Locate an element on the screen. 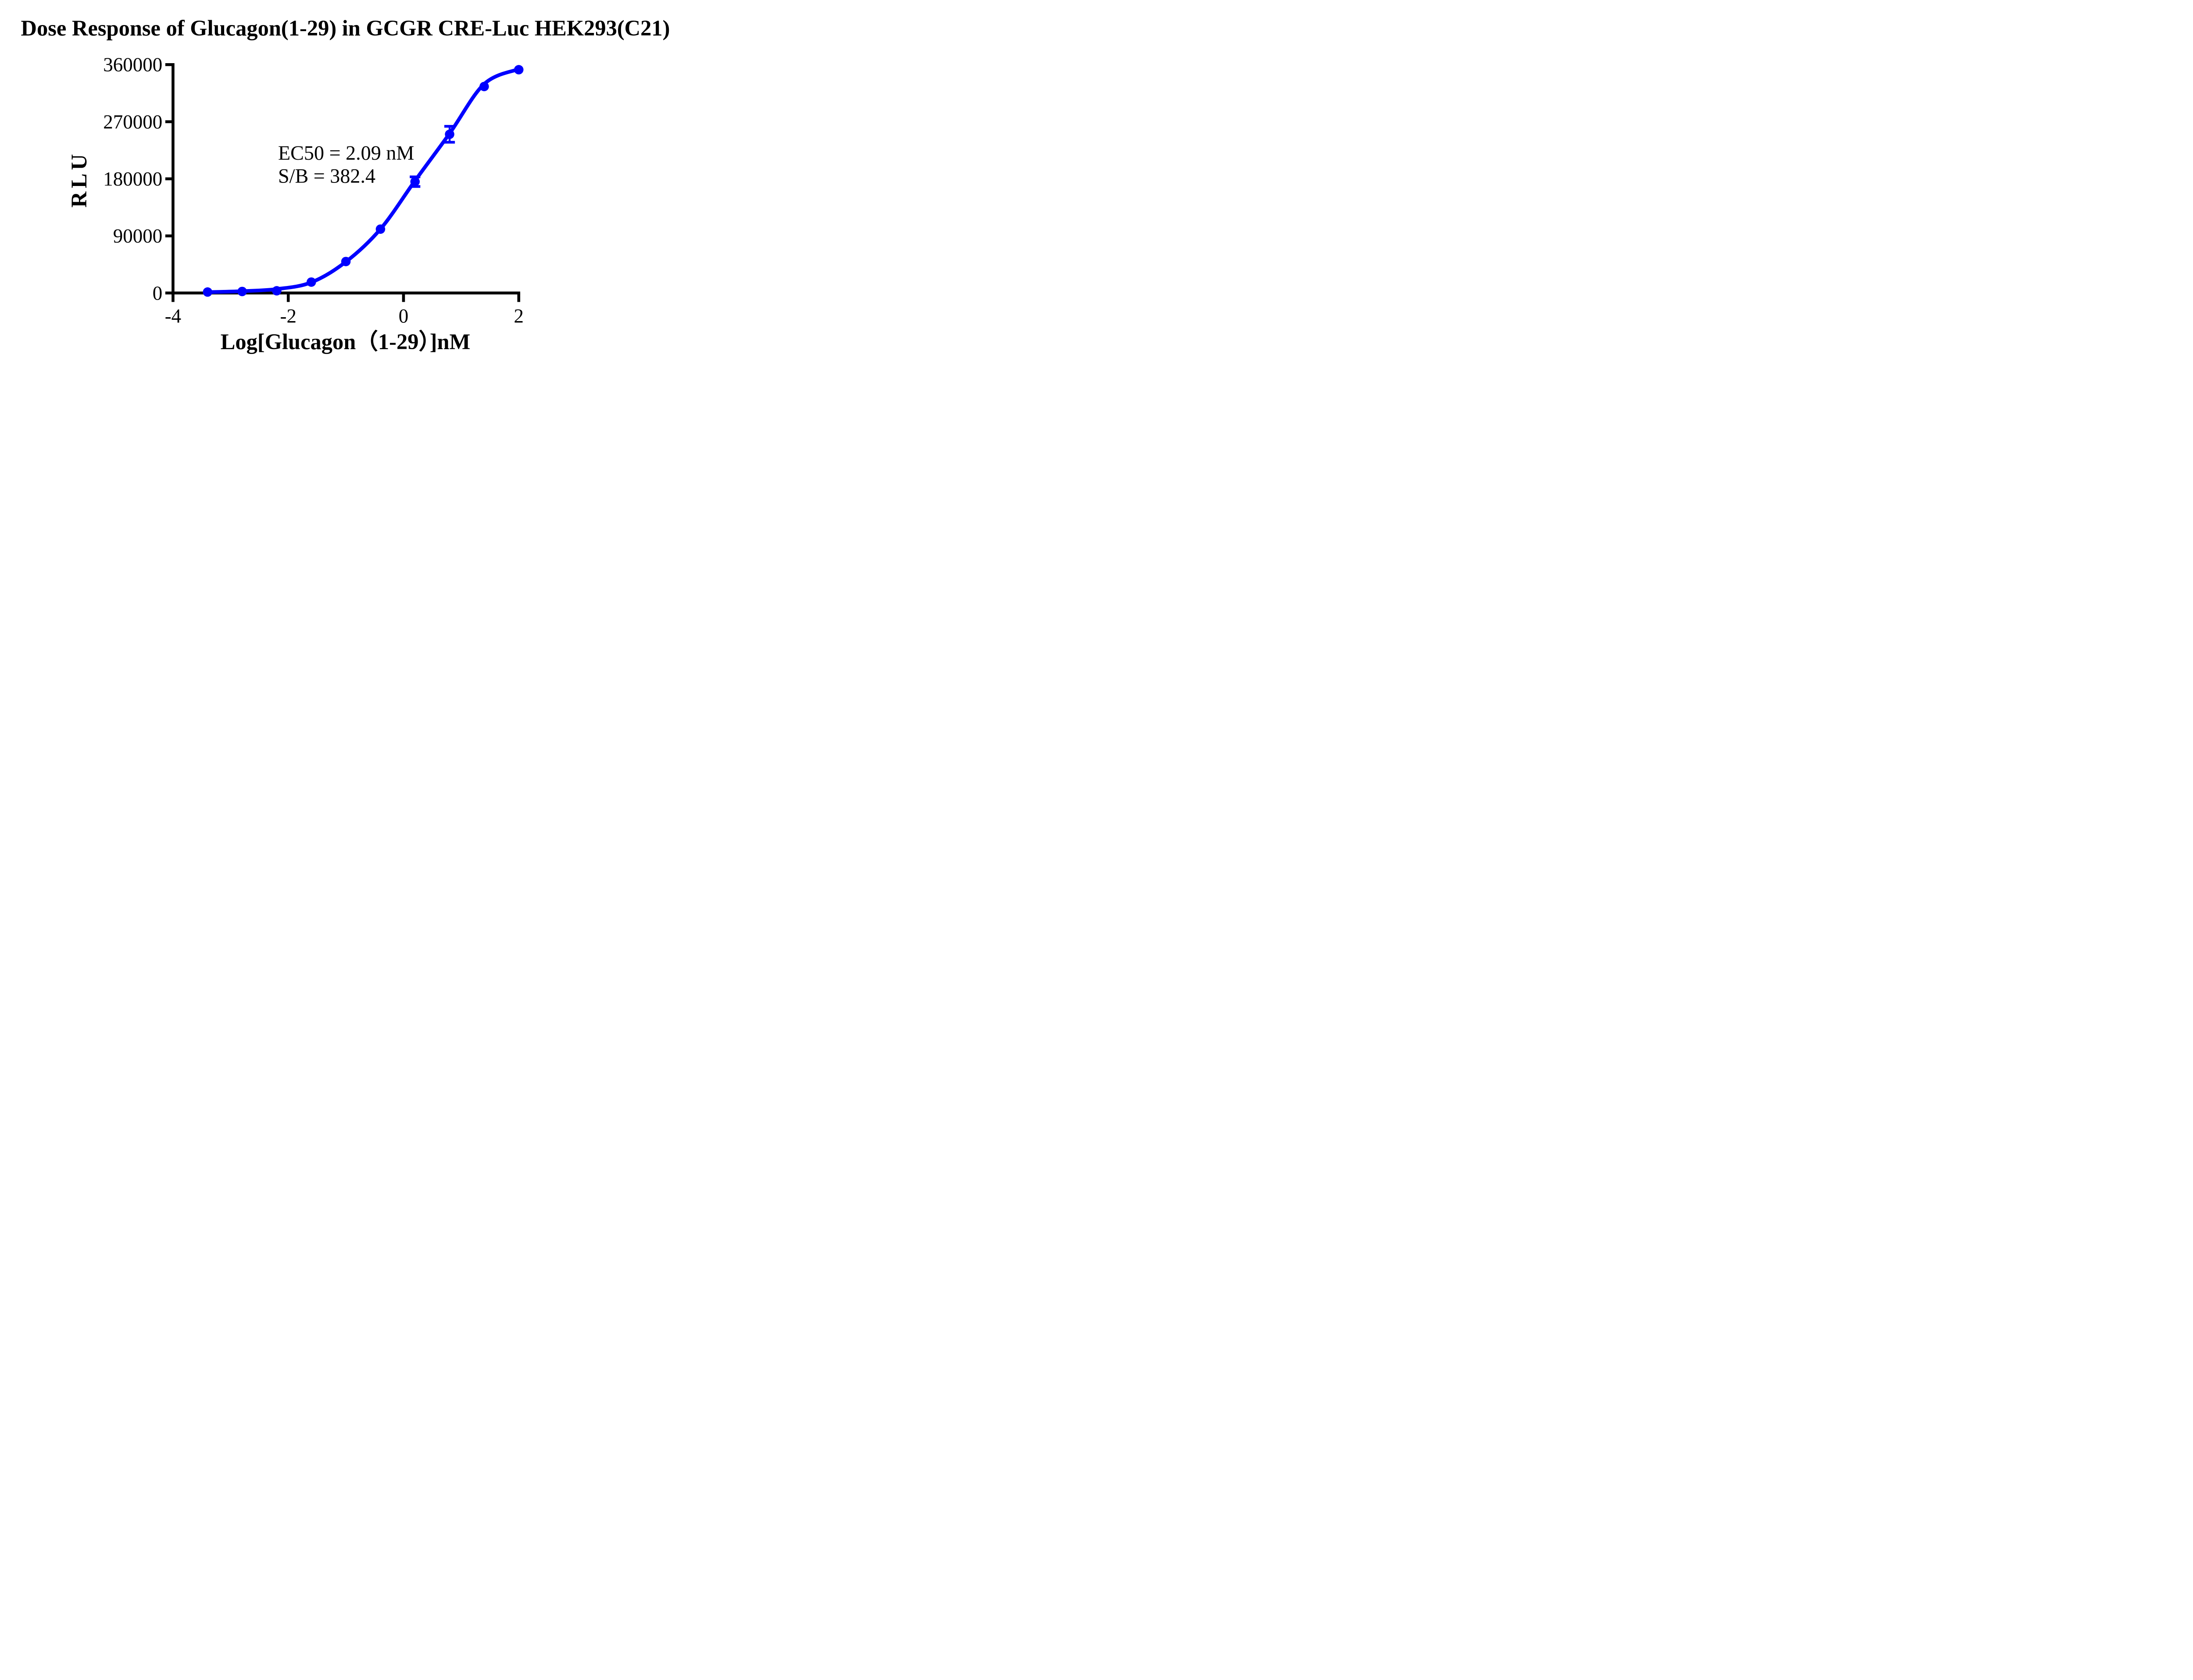  x-tick-label: -4 is located at coordinates (173, 316).